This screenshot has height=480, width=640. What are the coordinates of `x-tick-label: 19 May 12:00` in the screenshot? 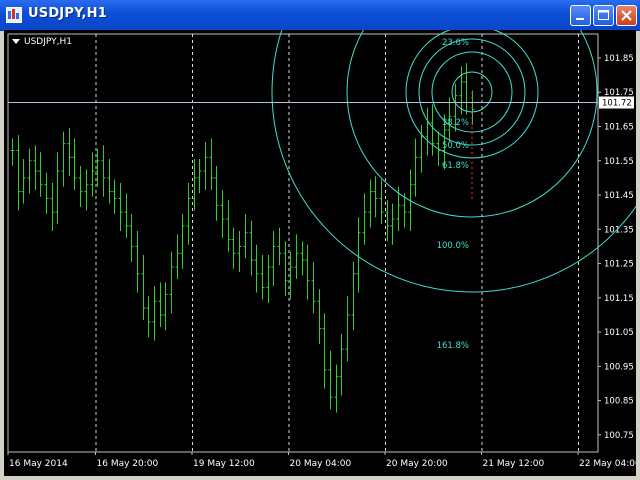 It's located at (224, 464).